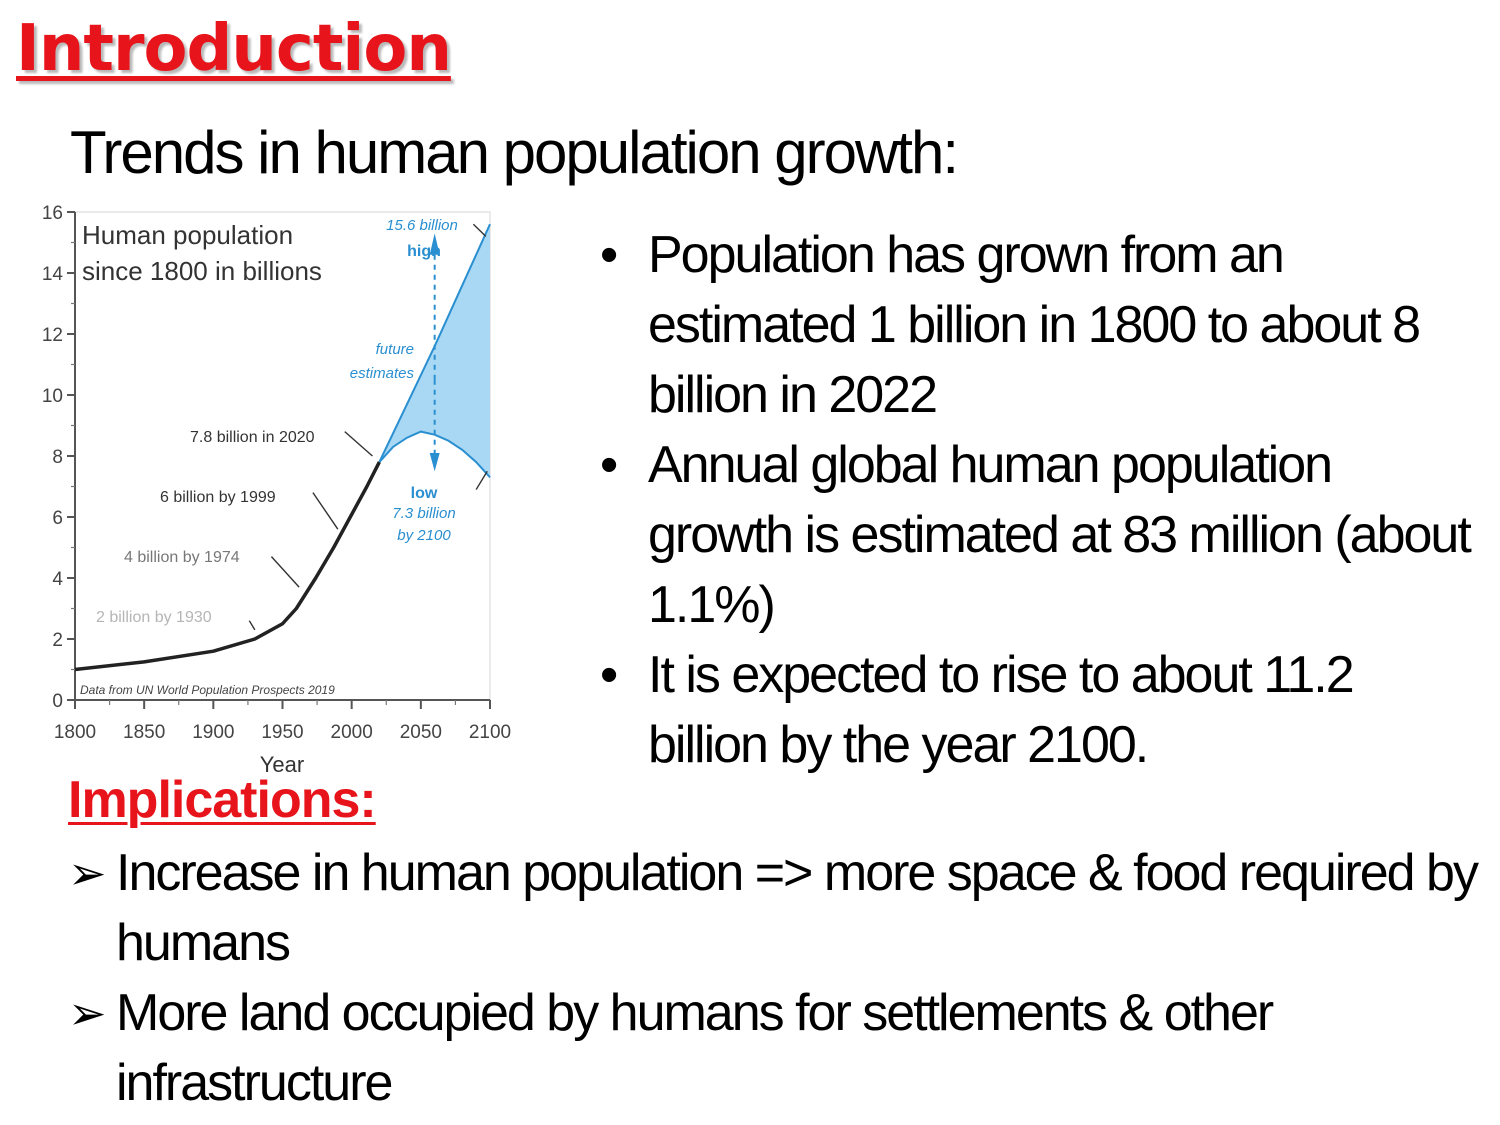  What do you see at coordinates (222, 800) in the screenshot?
I see `implications-heading: Implications:` at bounding box center [222, 800].